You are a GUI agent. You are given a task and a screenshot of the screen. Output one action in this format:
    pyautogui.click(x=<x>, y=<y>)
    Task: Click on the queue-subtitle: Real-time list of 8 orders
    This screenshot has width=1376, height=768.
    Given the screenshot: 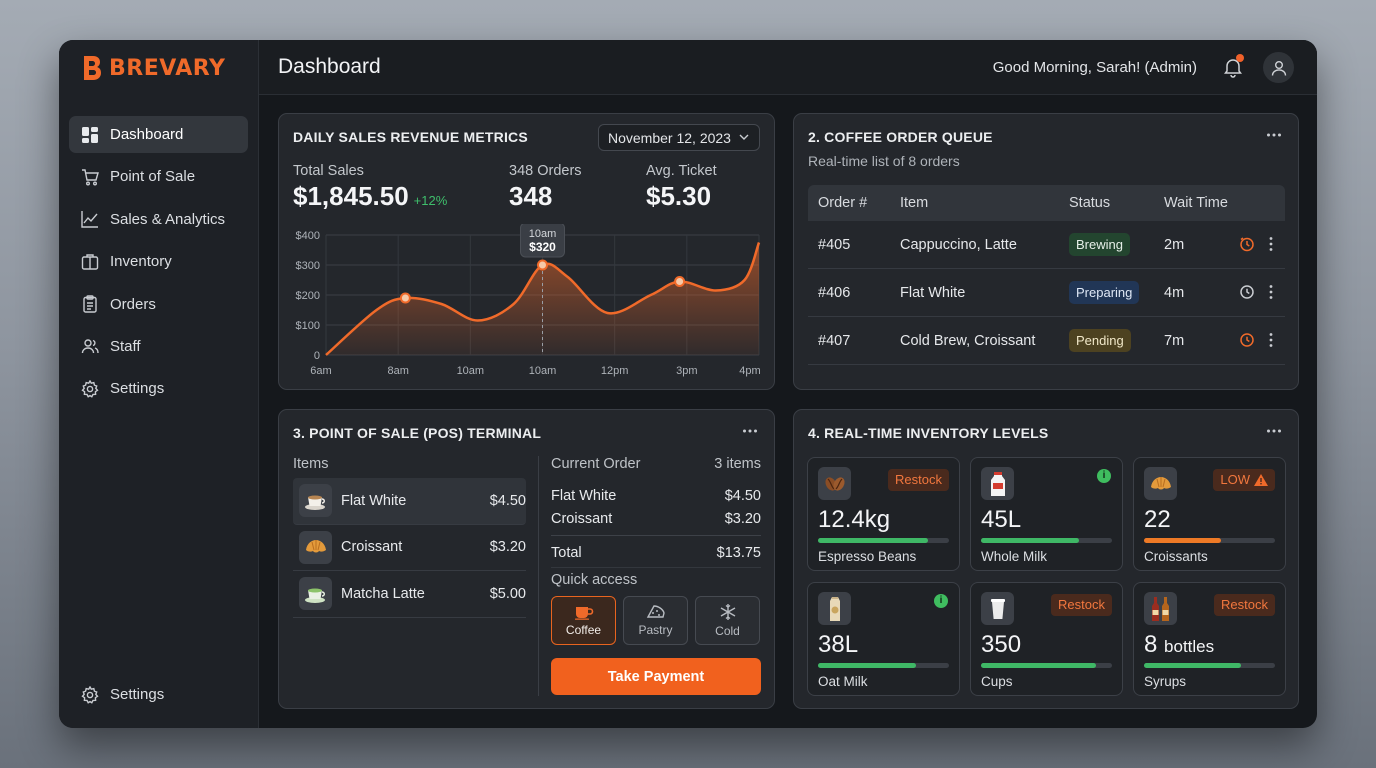 What is the action you would take?
    pyautogui.click(x=884, y=161)
    